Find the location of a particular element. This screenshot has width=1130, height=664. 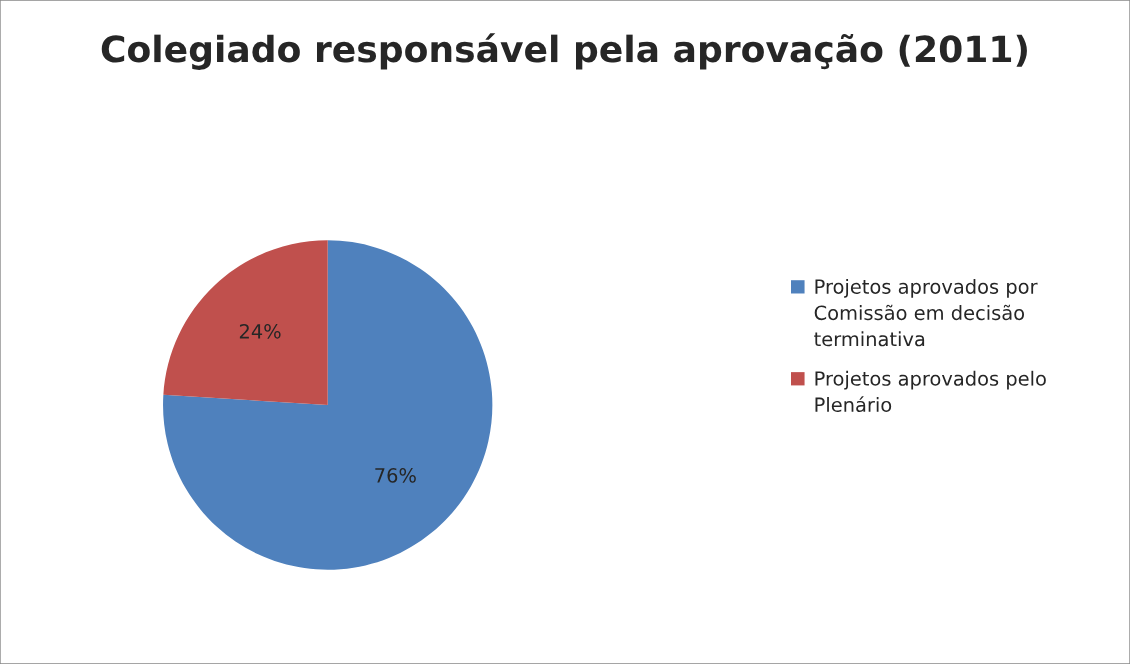

data-label: 76% is located at coordinates (395, 475).